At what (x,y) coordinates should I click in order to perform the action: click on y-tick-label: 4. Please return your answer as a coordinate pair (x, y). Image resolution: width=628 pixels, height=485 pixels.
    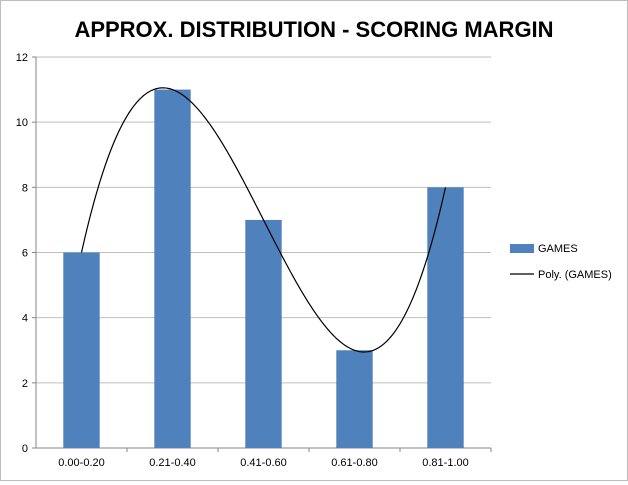
    Looking at the image, I should click on (25, 319).